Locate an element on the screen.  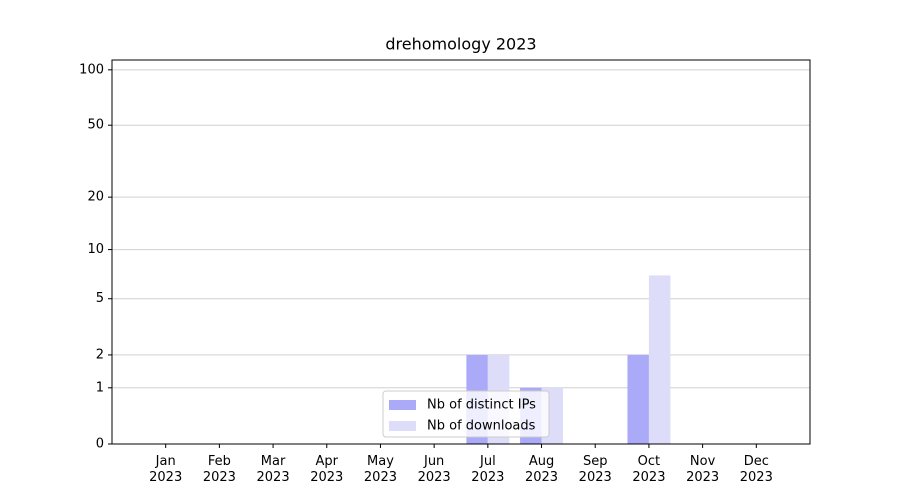
x-tick-label: Feb 2023 is located at coordinates (219, 469).